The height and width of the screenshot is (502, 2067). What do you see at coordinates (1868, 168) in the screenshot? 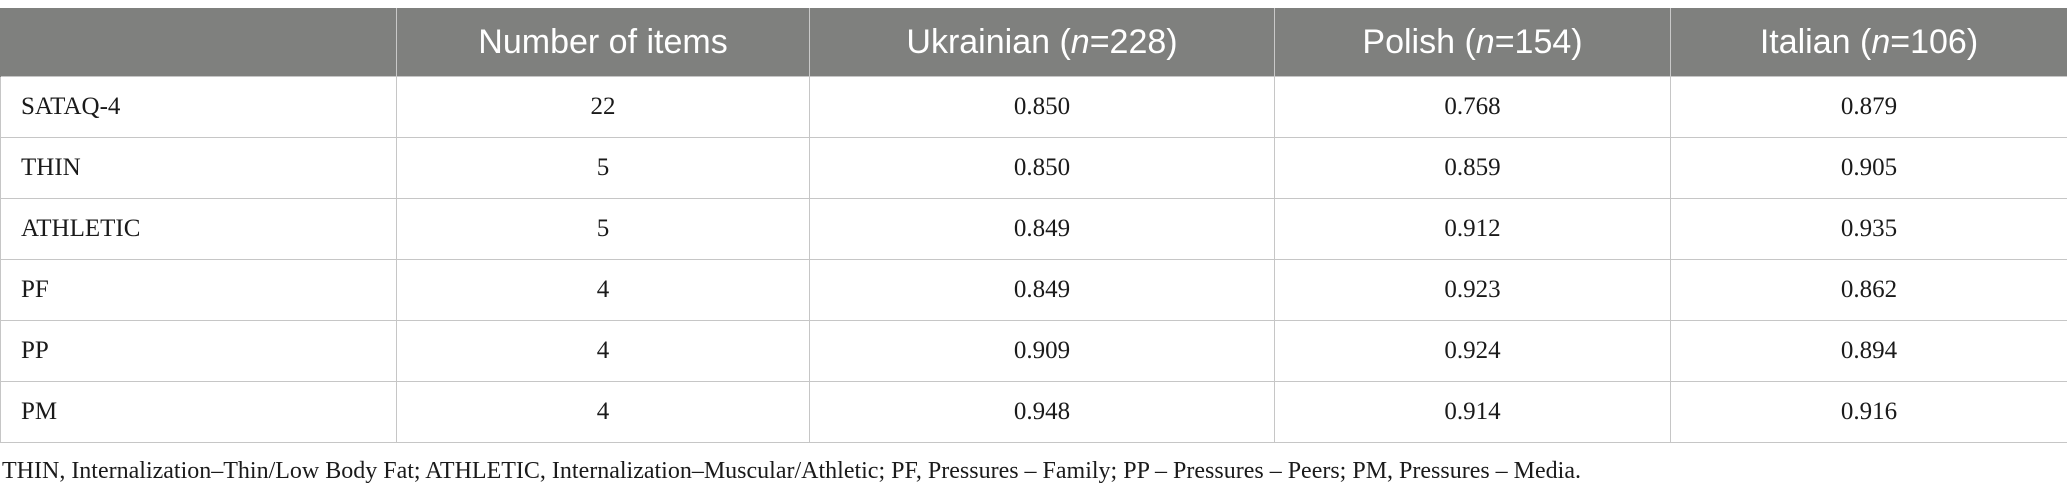
I see `cell-italian: 0.905` at bounding box center [1868, 168].